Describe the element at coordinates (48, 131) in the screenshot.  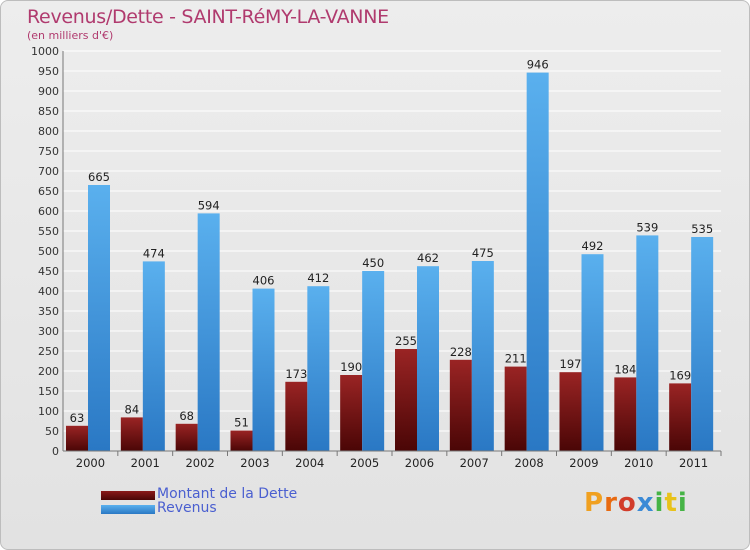
I see `y-tick-label: 800` at that location.